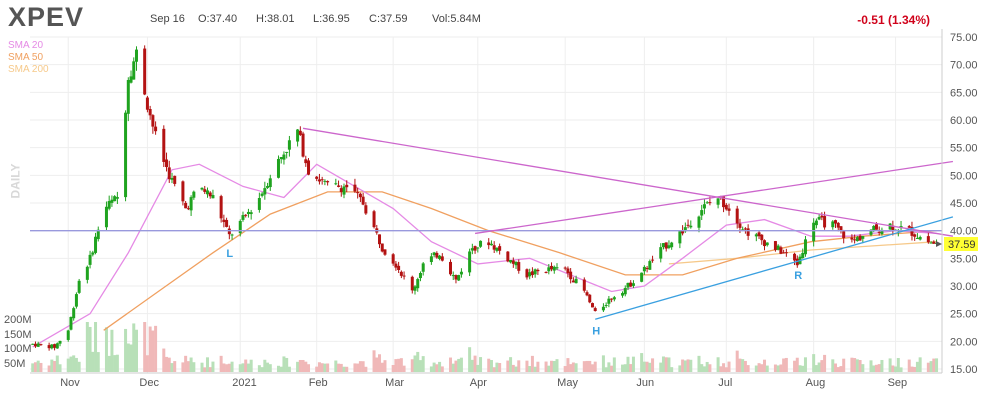  I want to click on volume-bars, so click(485, 347).